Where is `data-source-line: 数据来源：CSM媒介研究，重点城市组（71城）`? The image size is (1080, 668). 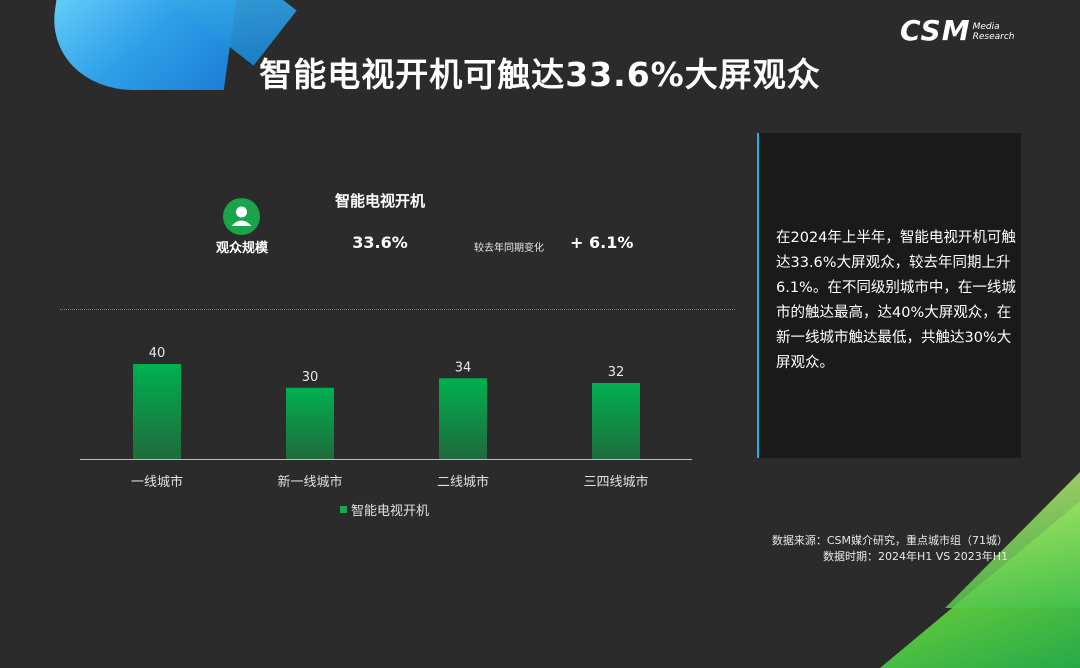 data-source-line: 数据来源：CSM媒介研究，重点城市组（71城） is located at coordinates (889, 540).